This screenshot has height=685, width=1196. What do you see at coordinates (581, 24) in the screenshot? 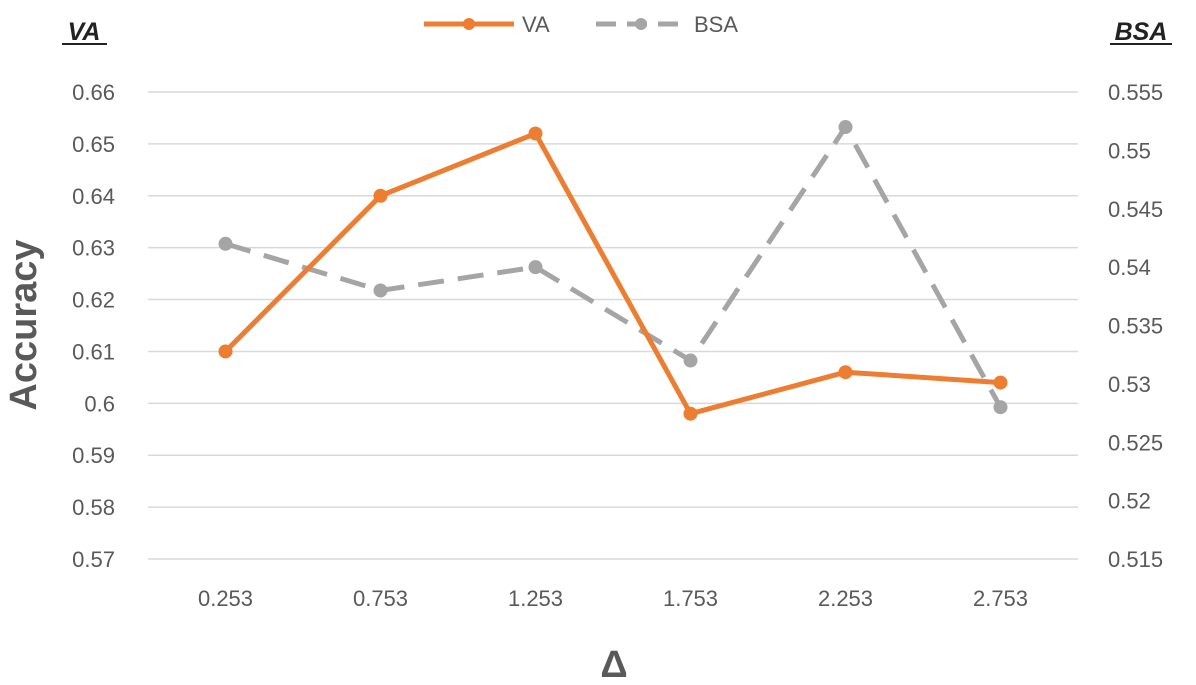
I see `legend: VA BSA` at bounding box center [581, 24].